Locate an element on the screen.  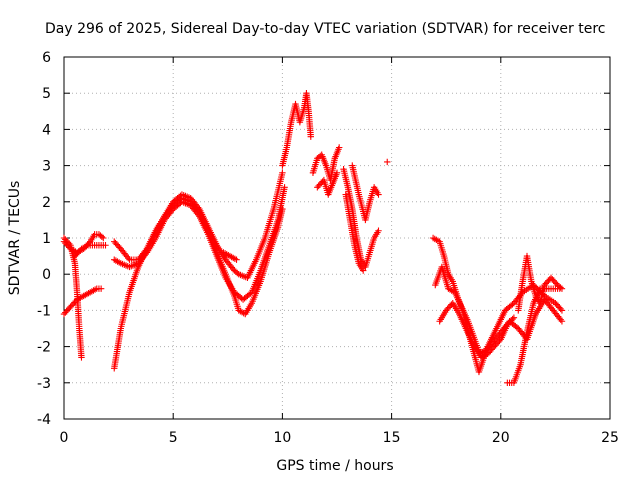
series-sat-f is located at coordinates (199, 243).